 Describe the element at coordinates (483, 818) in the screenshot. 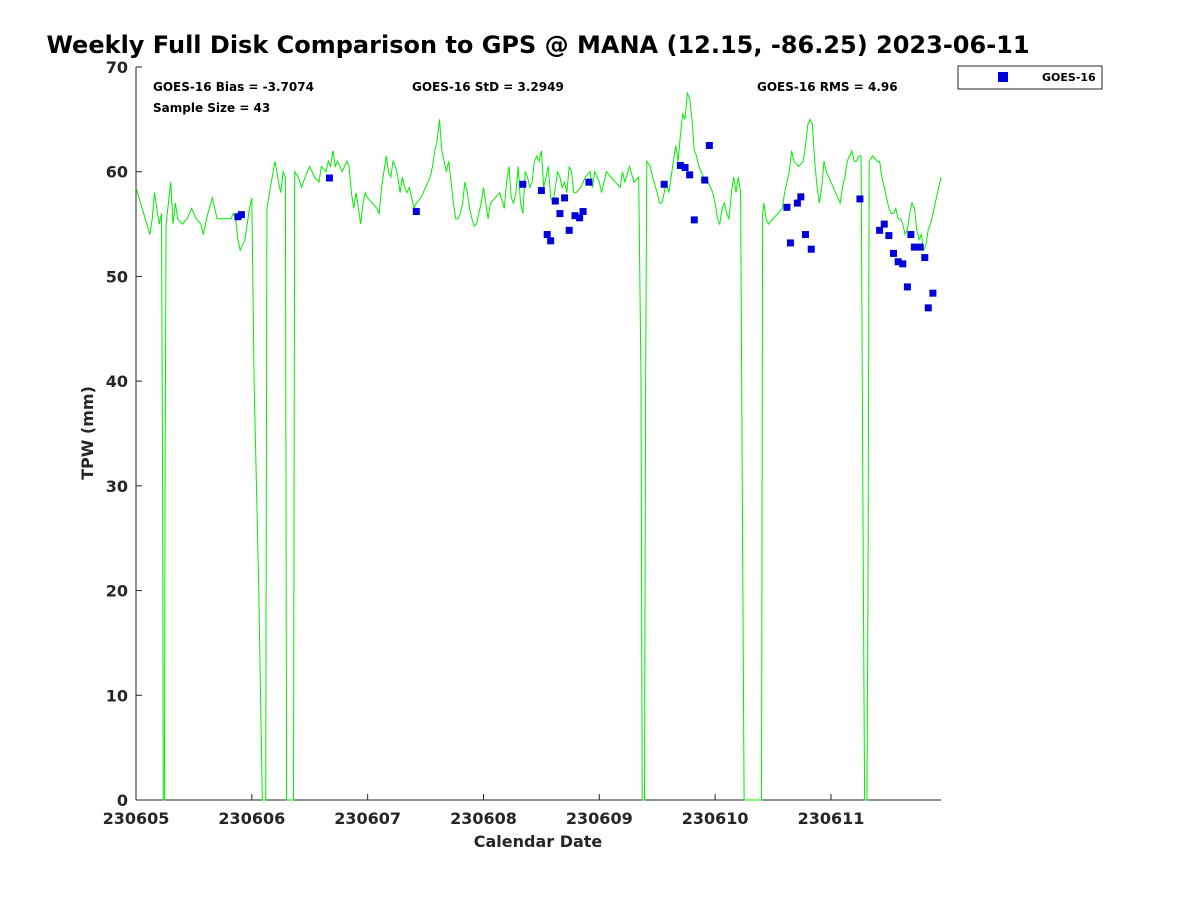

I see `x-tick-label: 230608` at that location.